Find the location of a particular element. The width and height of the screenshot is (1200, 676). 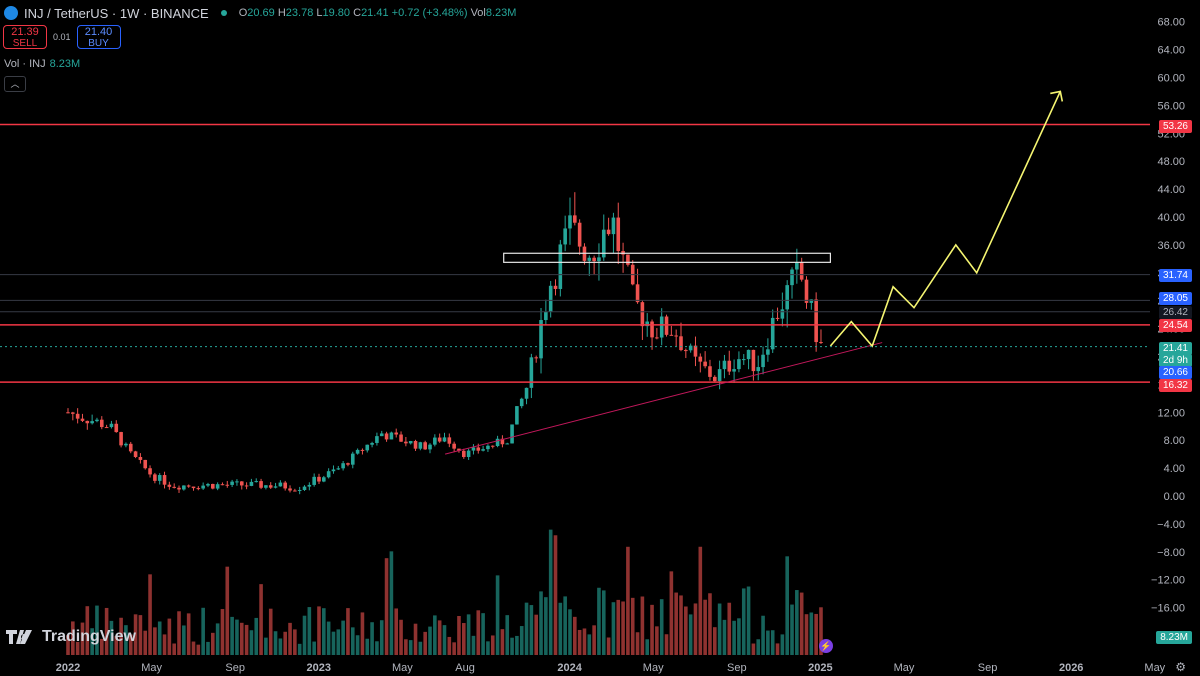

time-tick-label: Sep is located at coordinates (988, 668).